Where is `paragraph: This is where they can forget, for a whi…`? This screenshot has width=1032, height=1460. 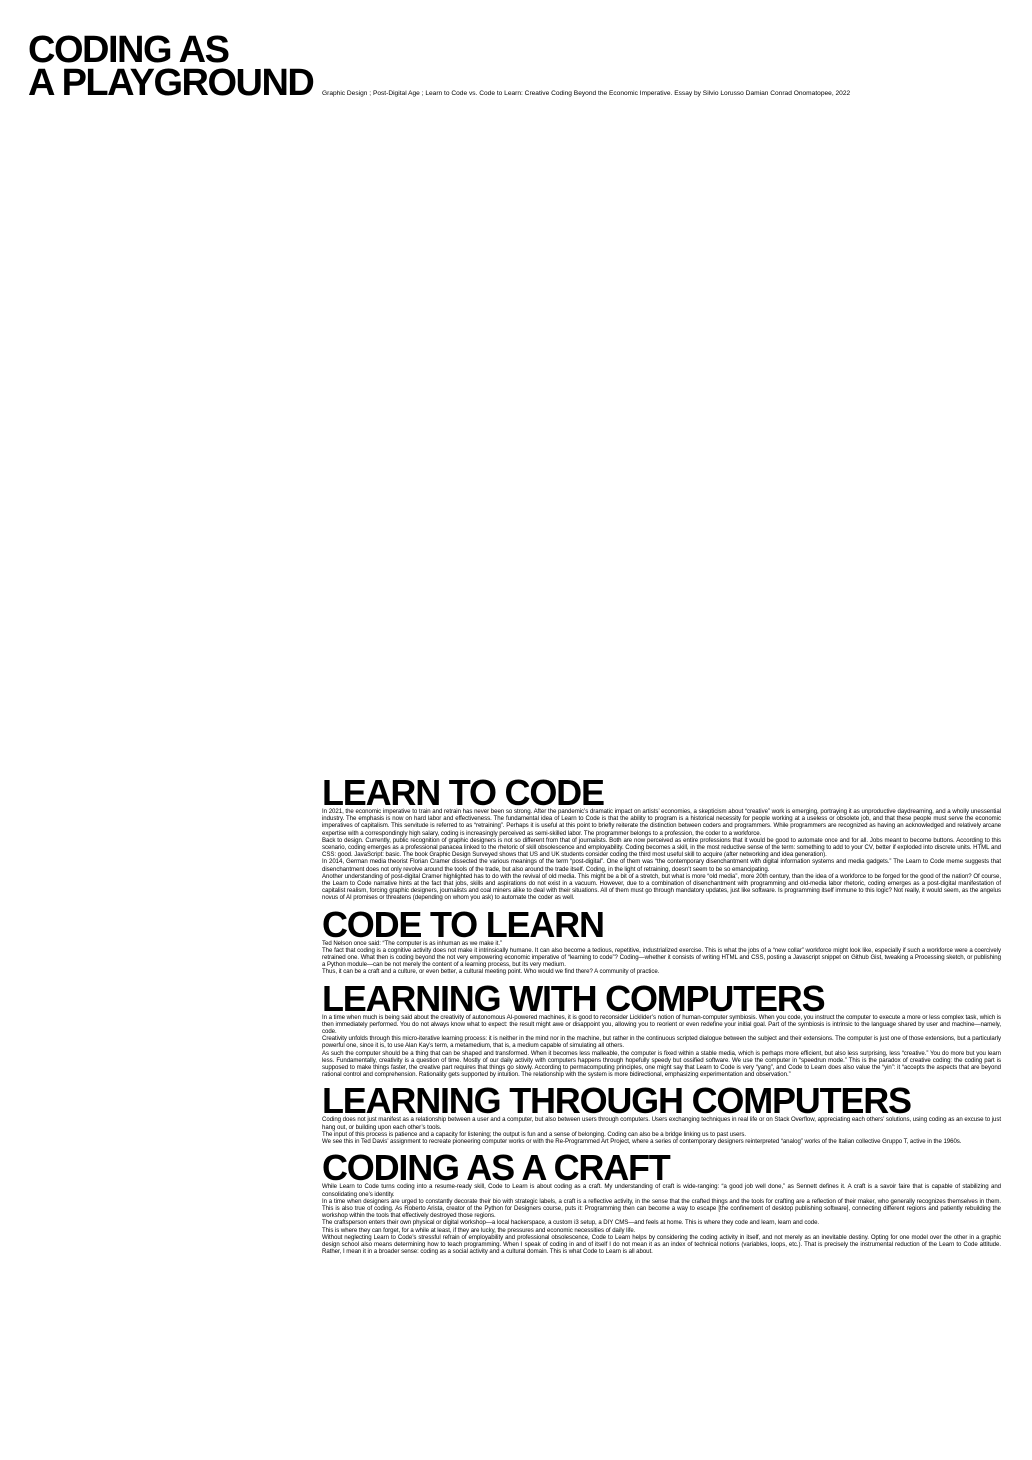 paragraph: This is where they can forget, for a whi… is located at coordinates (479, 1230).